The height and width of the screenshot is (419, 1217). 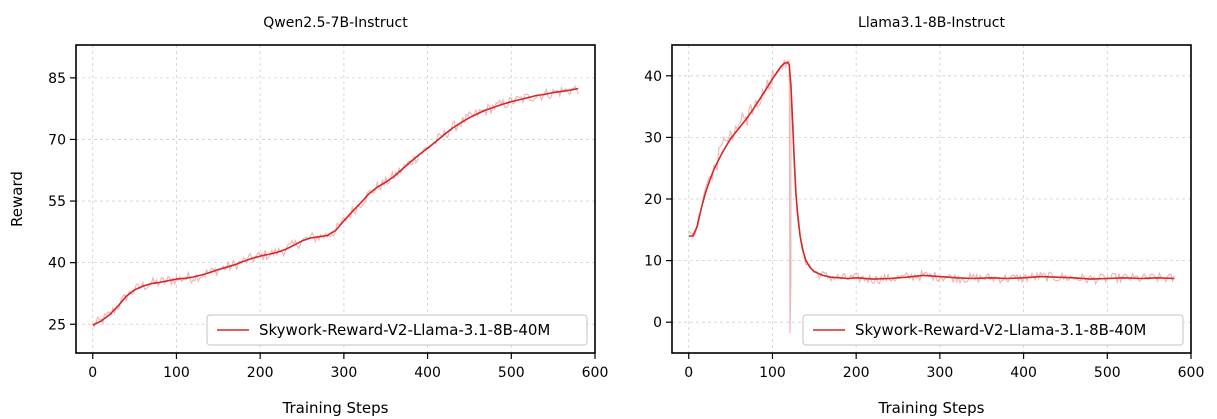 What do you see at coordinates (335, 23) in the screenshot?
I see `chart-title: Qwen2.5-7B-Instruct` at bounding box center [335, 23].